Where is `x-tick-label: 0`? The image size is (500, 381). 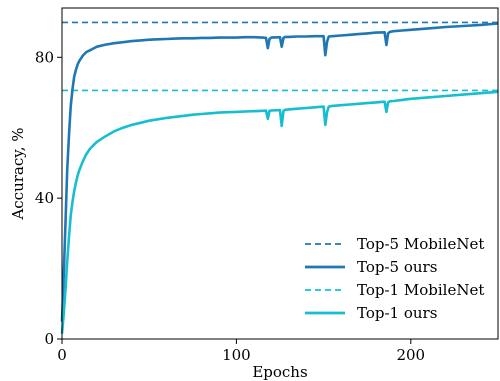 x-tick-label: 0 is located at coordinates (62, 355).